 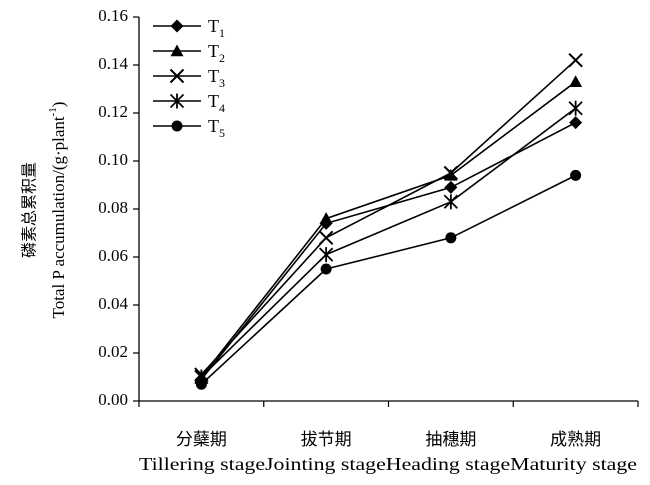 I want to click on y-tick-label: 0.04, so click(x=113, y=303).